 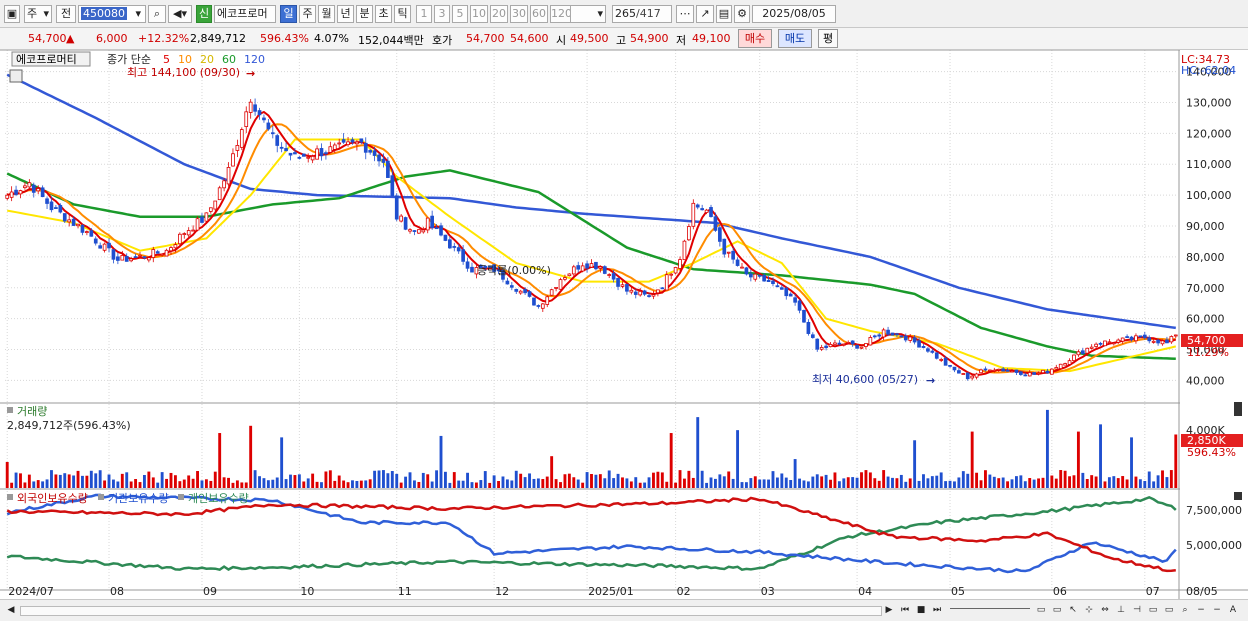 I want to click on period-tab-5: 초, so click(x=383, y=14).